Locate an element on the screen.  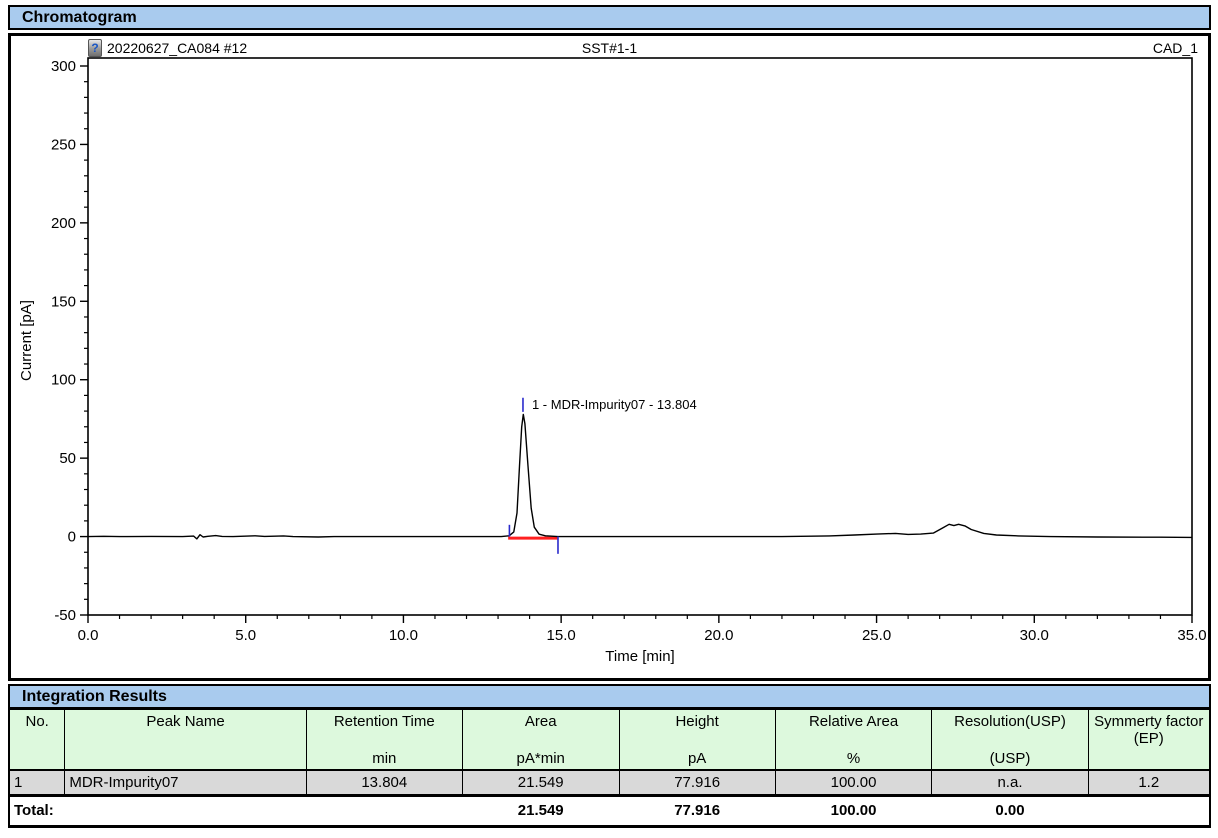
x-tick-label: 35.0 is located at coordinates (1191, 635).